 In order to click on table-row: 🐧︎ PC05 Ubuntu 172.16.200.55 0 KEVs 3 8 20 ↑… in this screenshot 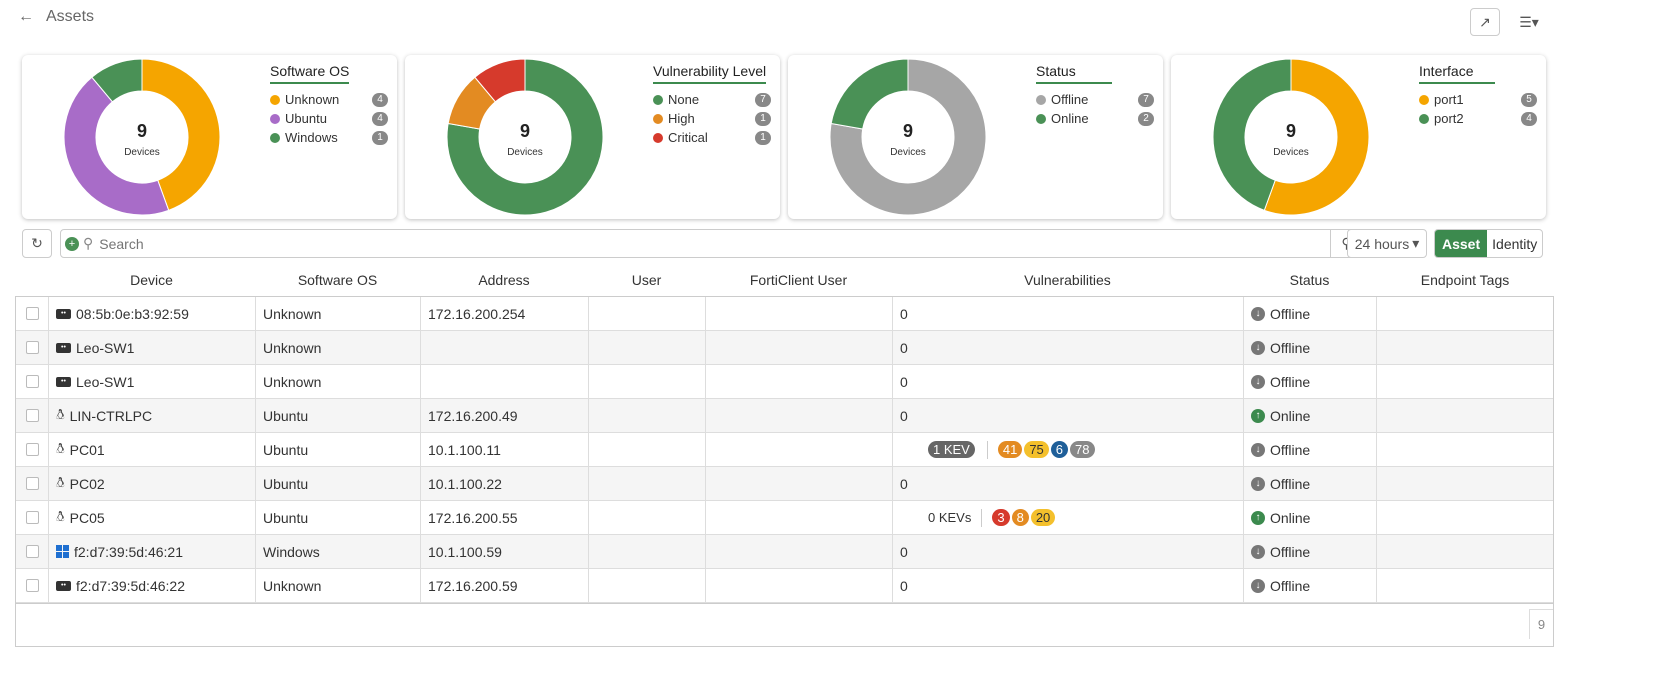, I will do `click(784, 518)`.